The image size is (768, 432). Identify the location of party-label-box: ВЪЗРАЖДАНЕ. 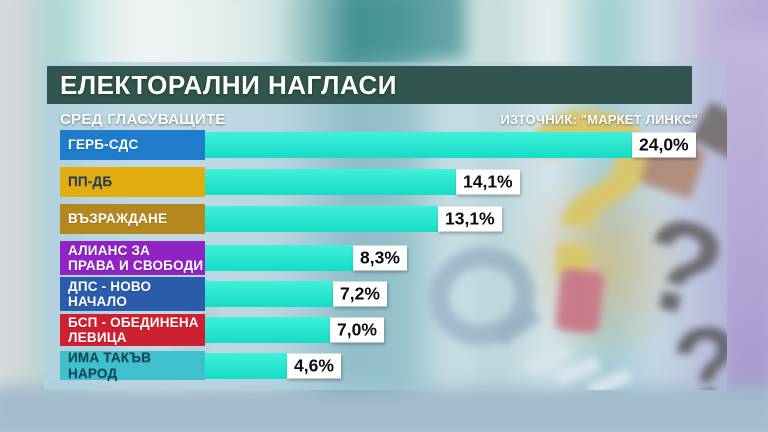
(132, 219).